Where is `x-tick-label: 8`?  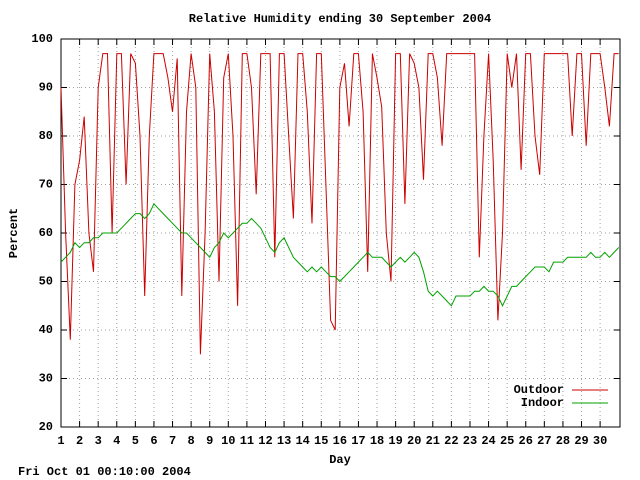 x-tick-label: 8 is located at coordinates (191, 441).